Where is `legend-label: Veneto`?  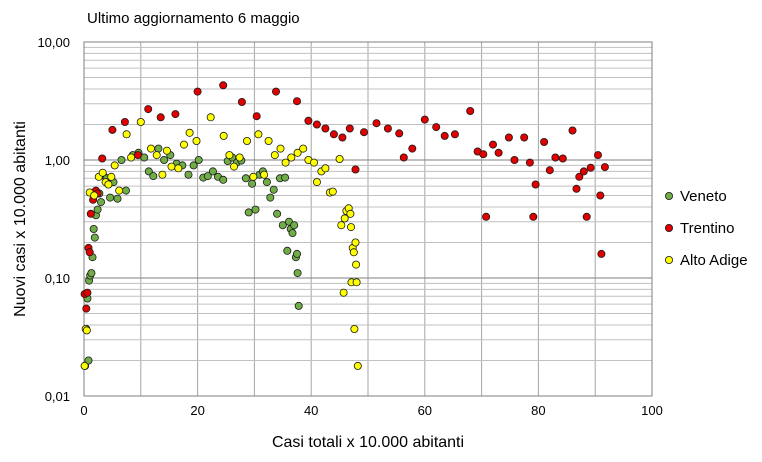 legend-label: Veneto is located at coordinates (703, 196).